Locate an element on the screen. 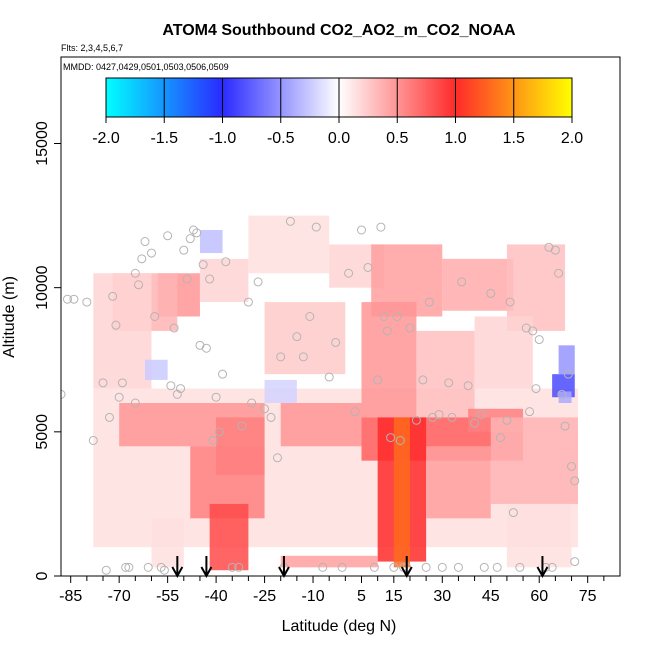 Image resolution: width=650 pixels, height=655 pixels. y-axis: 0 5000 10000 15000 is located at coordinates (47, 350).